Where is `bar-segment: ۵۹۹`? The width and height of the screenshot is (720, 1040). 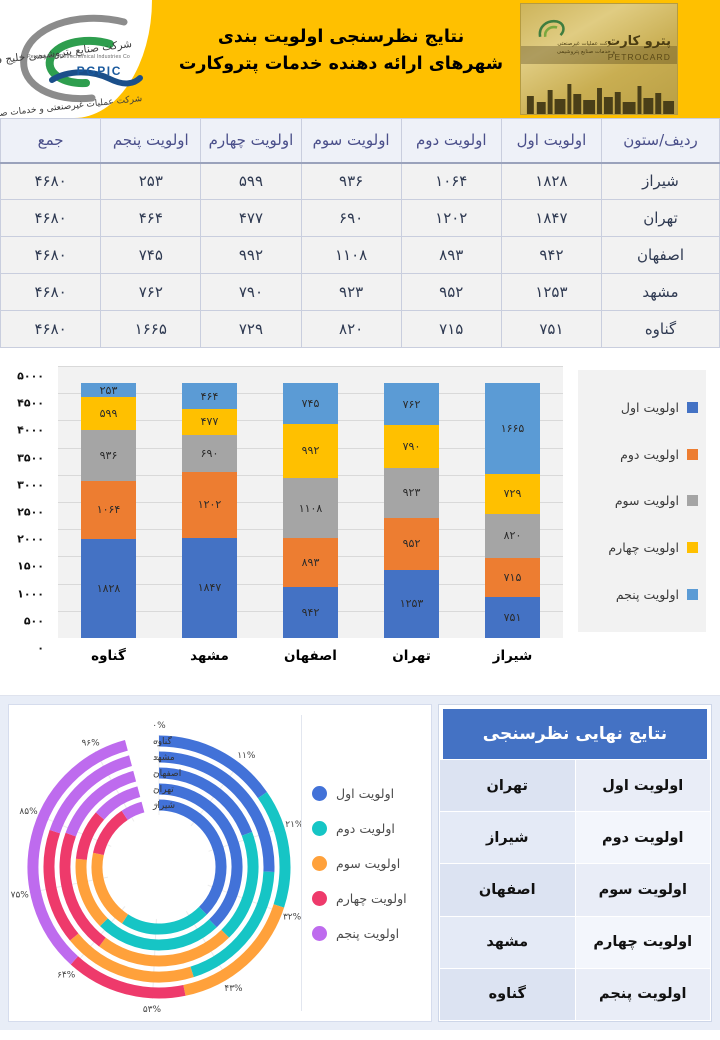 bar-segment: ۵۹۹ is located at coordinates (108, 413).